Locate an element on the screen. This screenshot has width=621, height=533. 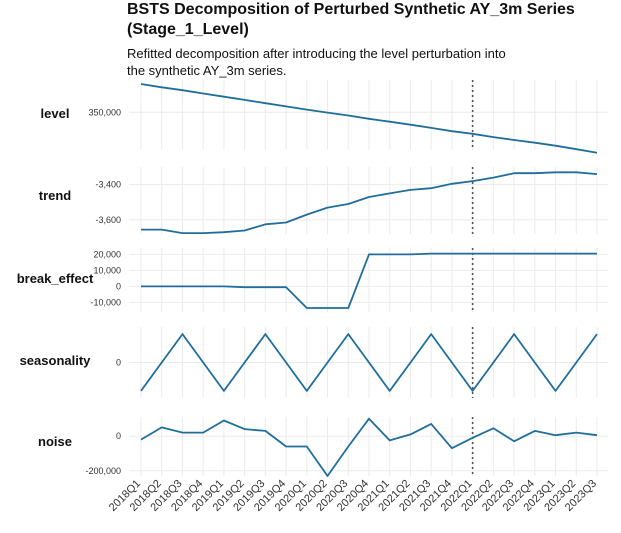
noise-panel-label: noise is located at coordinates (55, 441).